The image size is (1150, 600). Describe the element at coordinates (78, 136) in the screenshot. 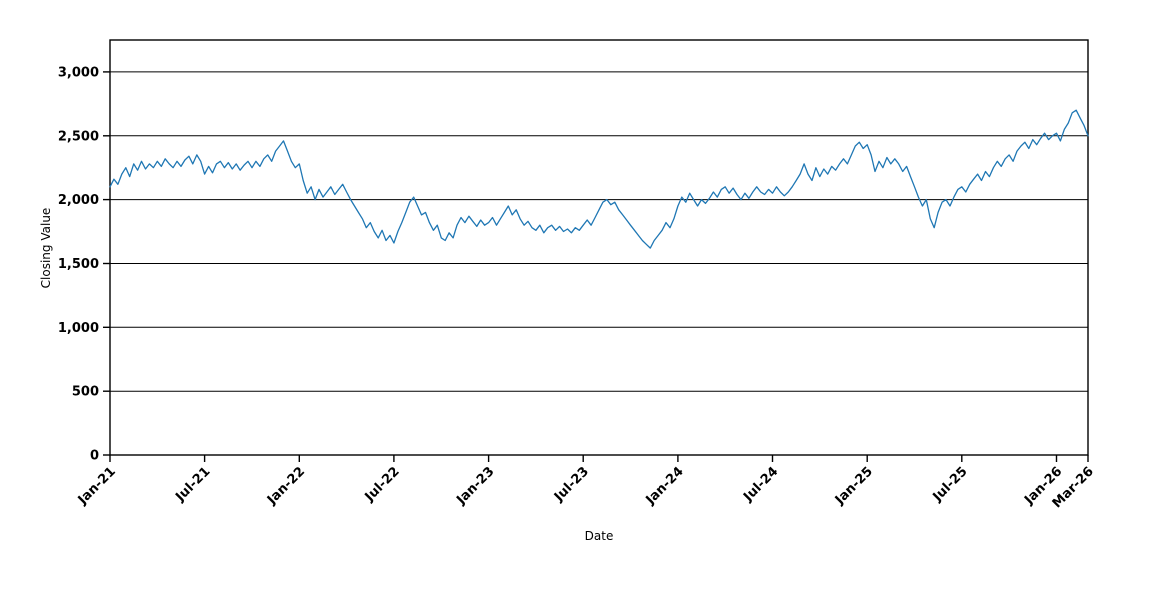

I see `y-tick-label: 2,500` at that location.